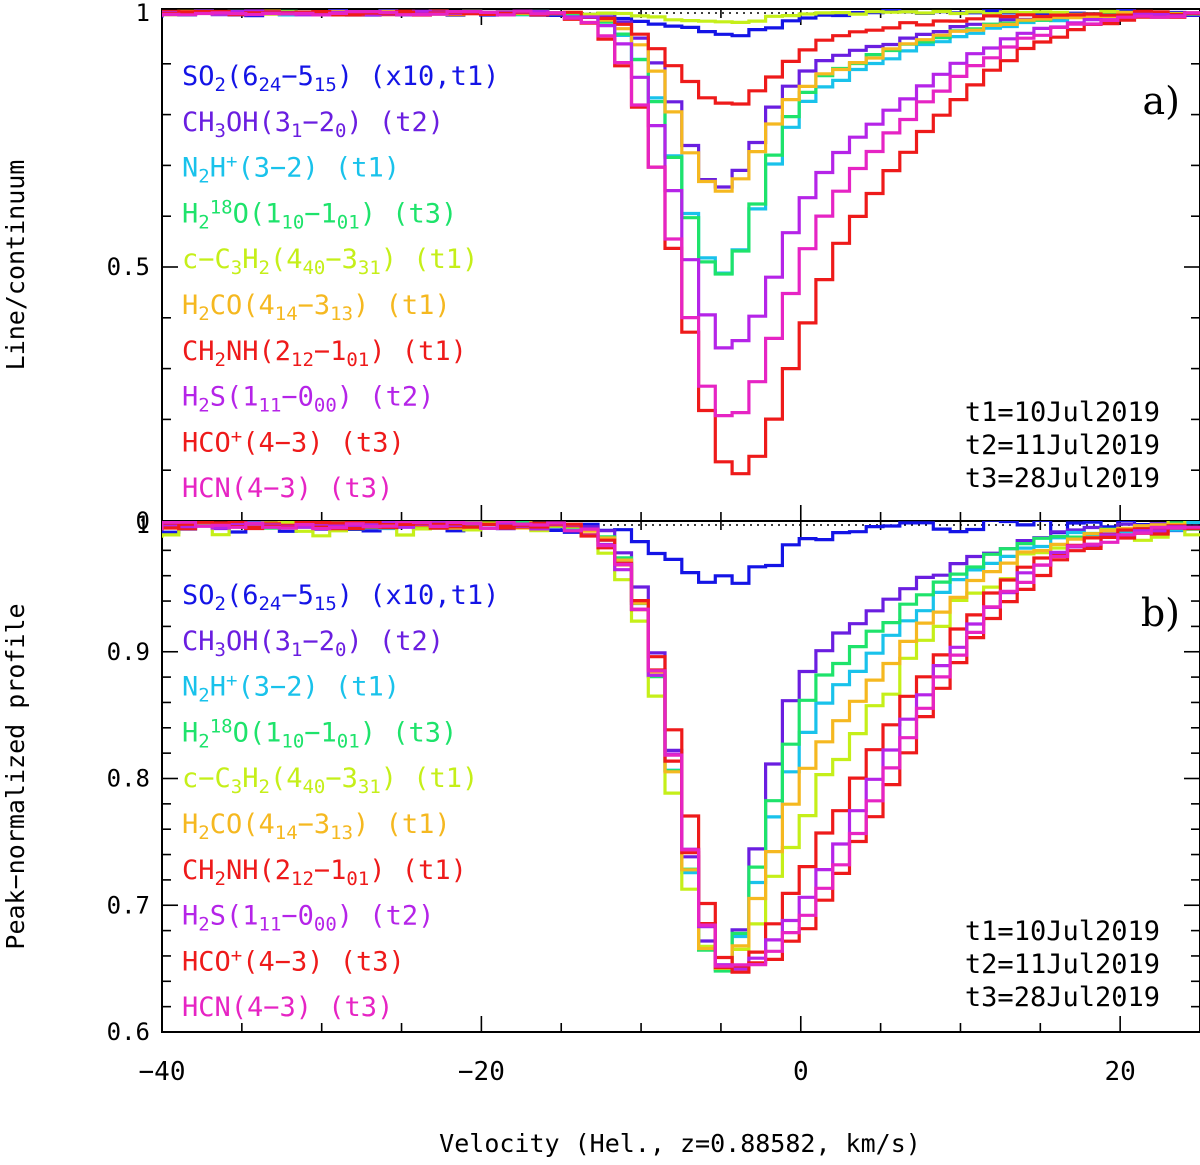 Image resolution: width=1200 pixels, height=1165 pixels. I want to click on y-tick-label: 0.9, so click(128, 652).